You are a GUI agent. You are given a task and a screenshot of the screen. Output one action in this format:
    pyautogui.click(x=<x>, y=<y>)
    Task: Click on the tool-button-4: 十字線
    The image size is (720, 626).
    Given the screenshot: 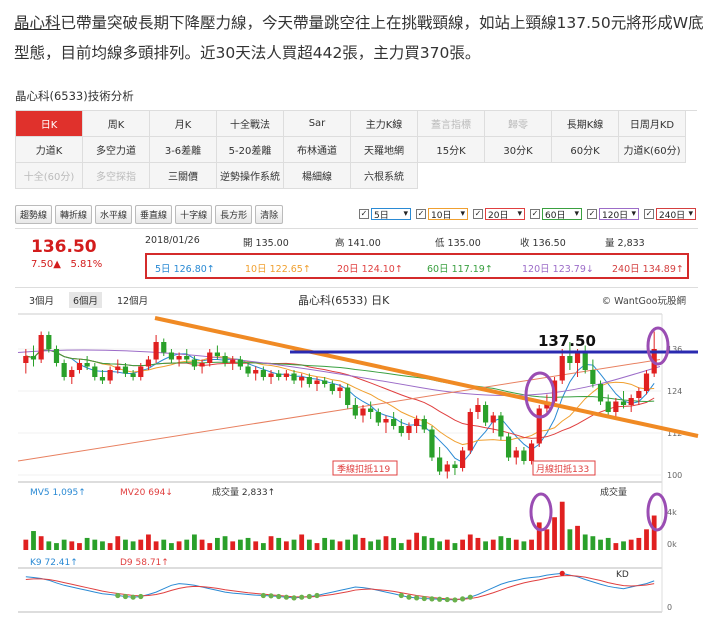 What is the action you would take?
    pyautogui.click(x=194, y=214)
    